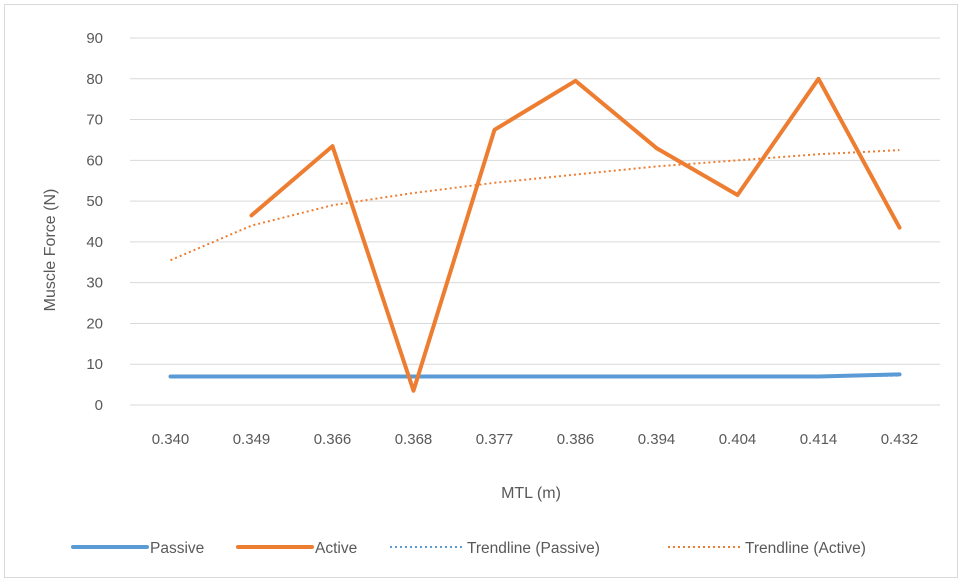 Image resolution: width=963 pixels, height=583 pixels. I want to click on y-tick-label: 80, so click(94, 79).